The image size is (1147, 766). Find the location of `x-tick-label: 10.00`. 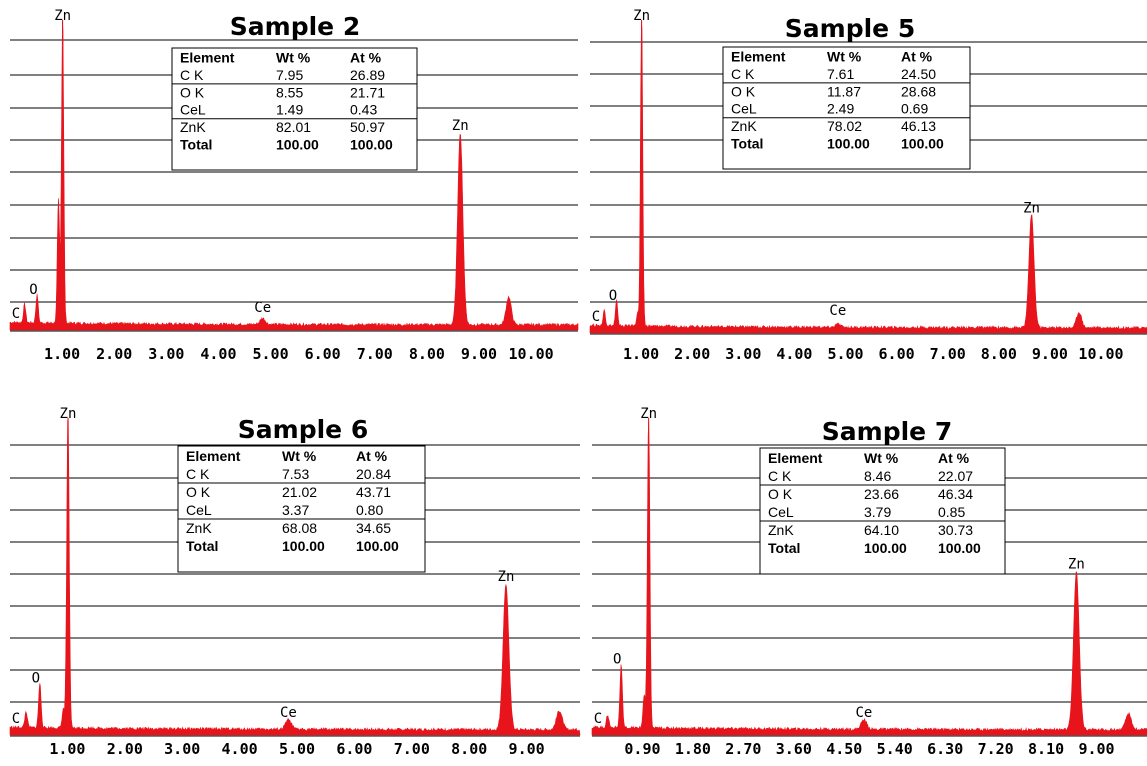

x-tick-label: 10.00 is located at coordinates (531, 354).